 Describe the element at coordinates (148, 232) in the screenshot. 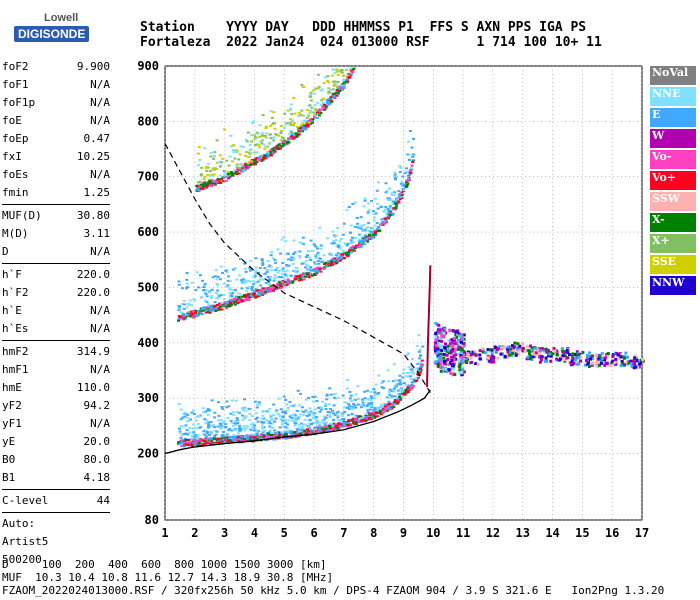

I see `y-tick-label: 600` at that location.